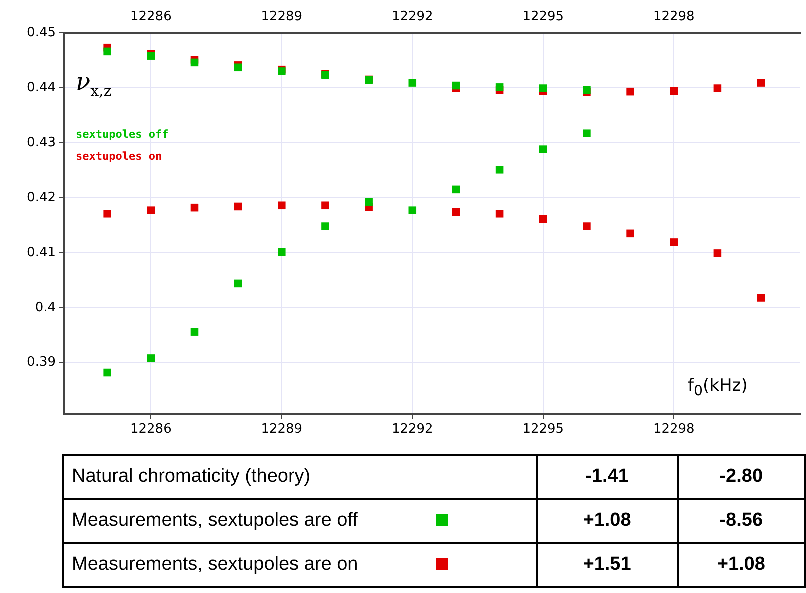 The height and width of the screenshot is (593, 806). What do you see at coordinates (718, 388) in the screenshot?
I see `x-axis-title: f$_{0}$(kHz)` at bounding box center [718, 388].